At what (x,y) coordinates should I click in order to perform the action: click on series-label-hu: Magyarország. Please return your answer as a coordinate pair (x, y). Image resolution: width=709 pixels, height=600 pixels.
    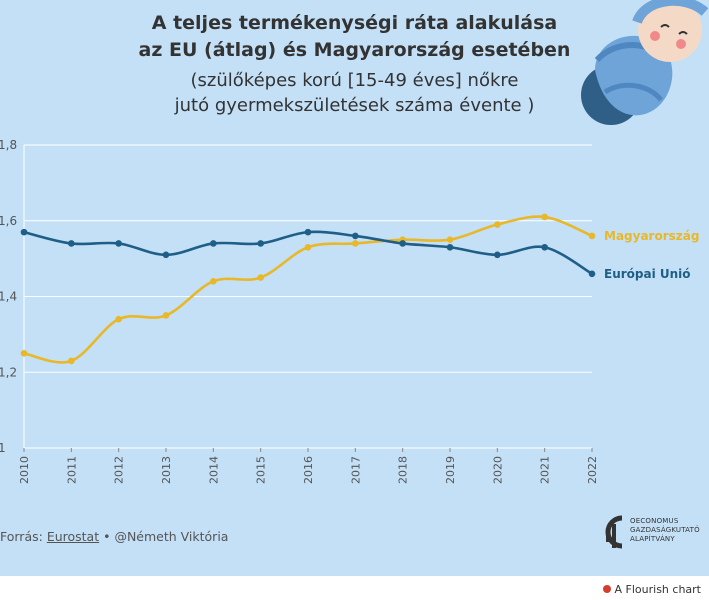
    Looking at the image, I should click on (651, 236).